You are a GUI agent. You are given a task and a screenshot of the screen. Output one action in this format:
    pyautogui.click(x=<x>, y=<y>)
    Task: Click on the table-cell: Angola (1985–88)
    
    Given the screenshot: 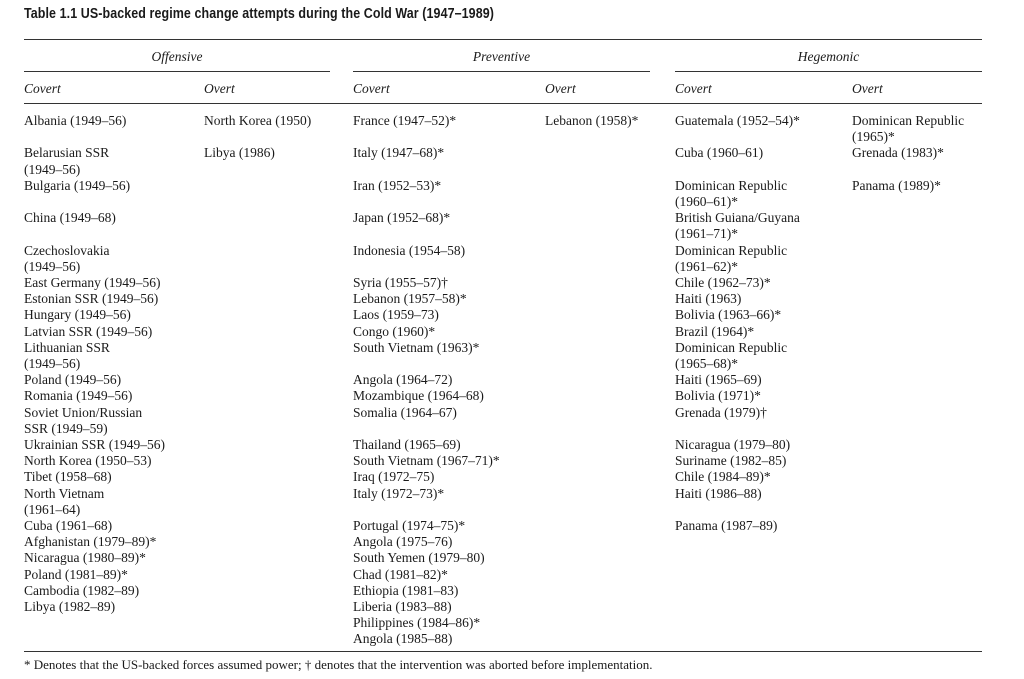 What is the action you would take?
    pyautogui.click(x=402, y=639)
    